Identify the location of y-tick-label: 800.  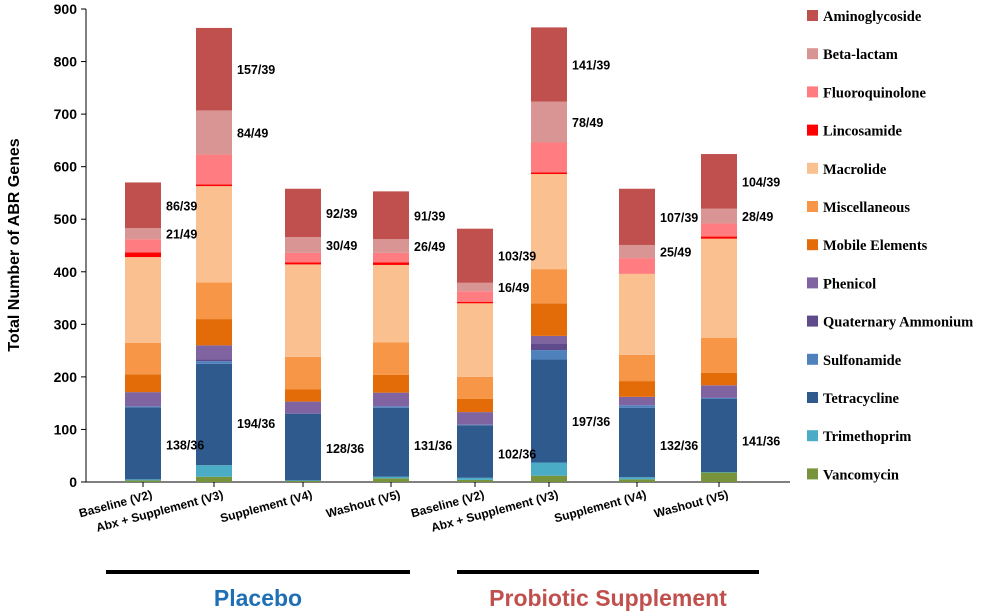
(66, 62).